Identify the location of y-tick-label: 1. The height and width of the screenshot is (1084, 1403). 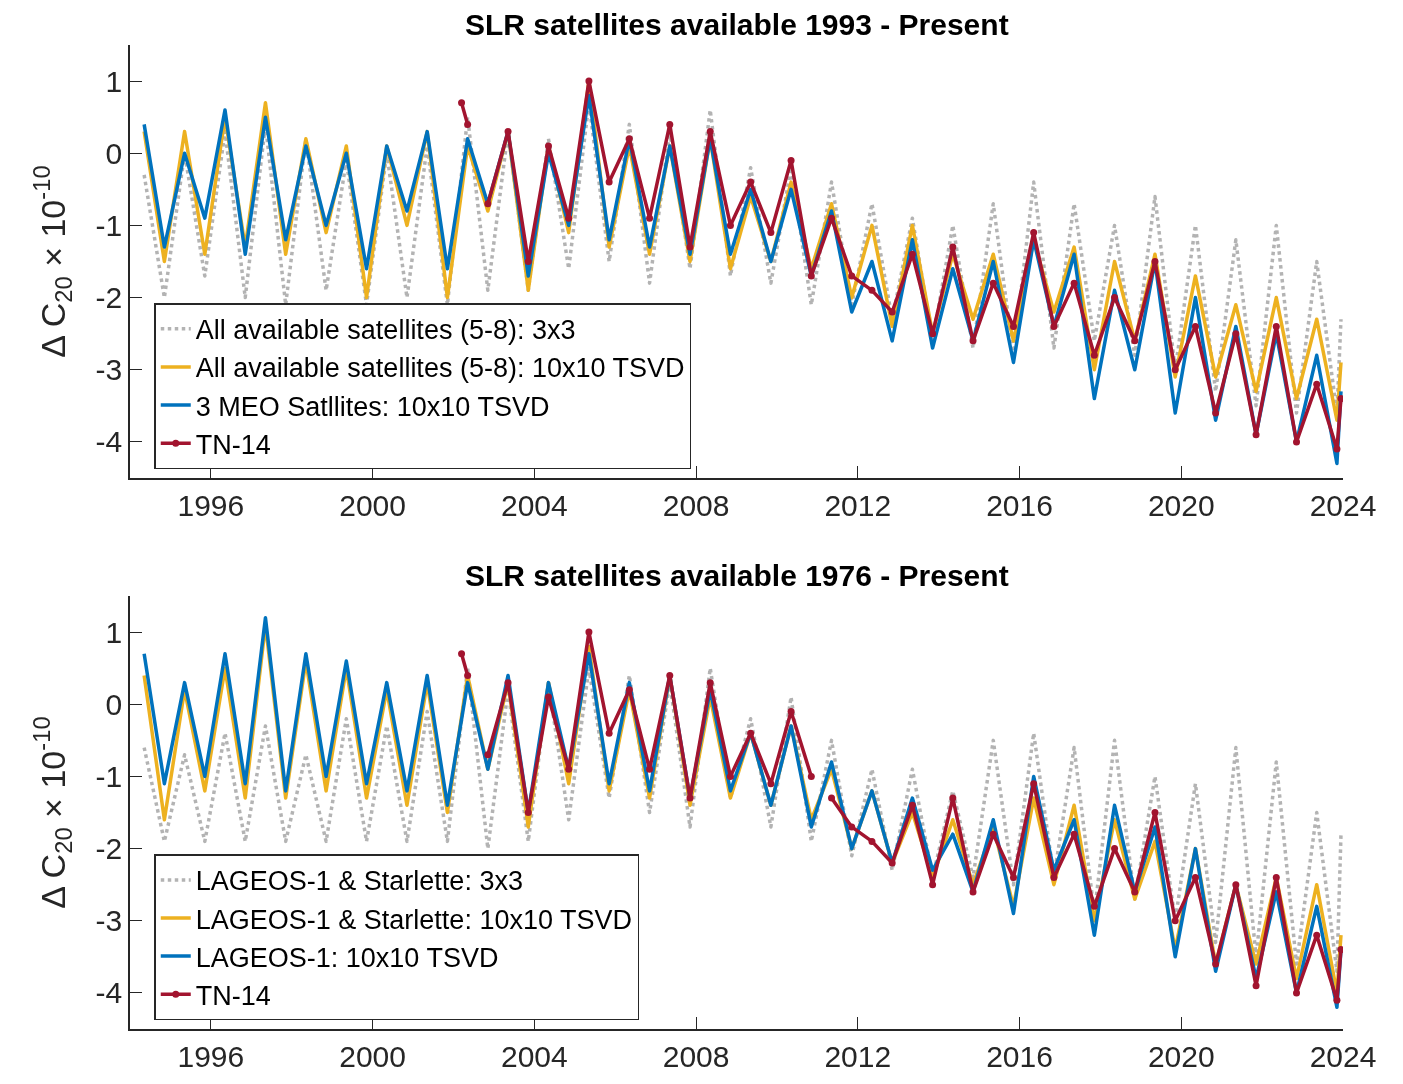
(114, 81).